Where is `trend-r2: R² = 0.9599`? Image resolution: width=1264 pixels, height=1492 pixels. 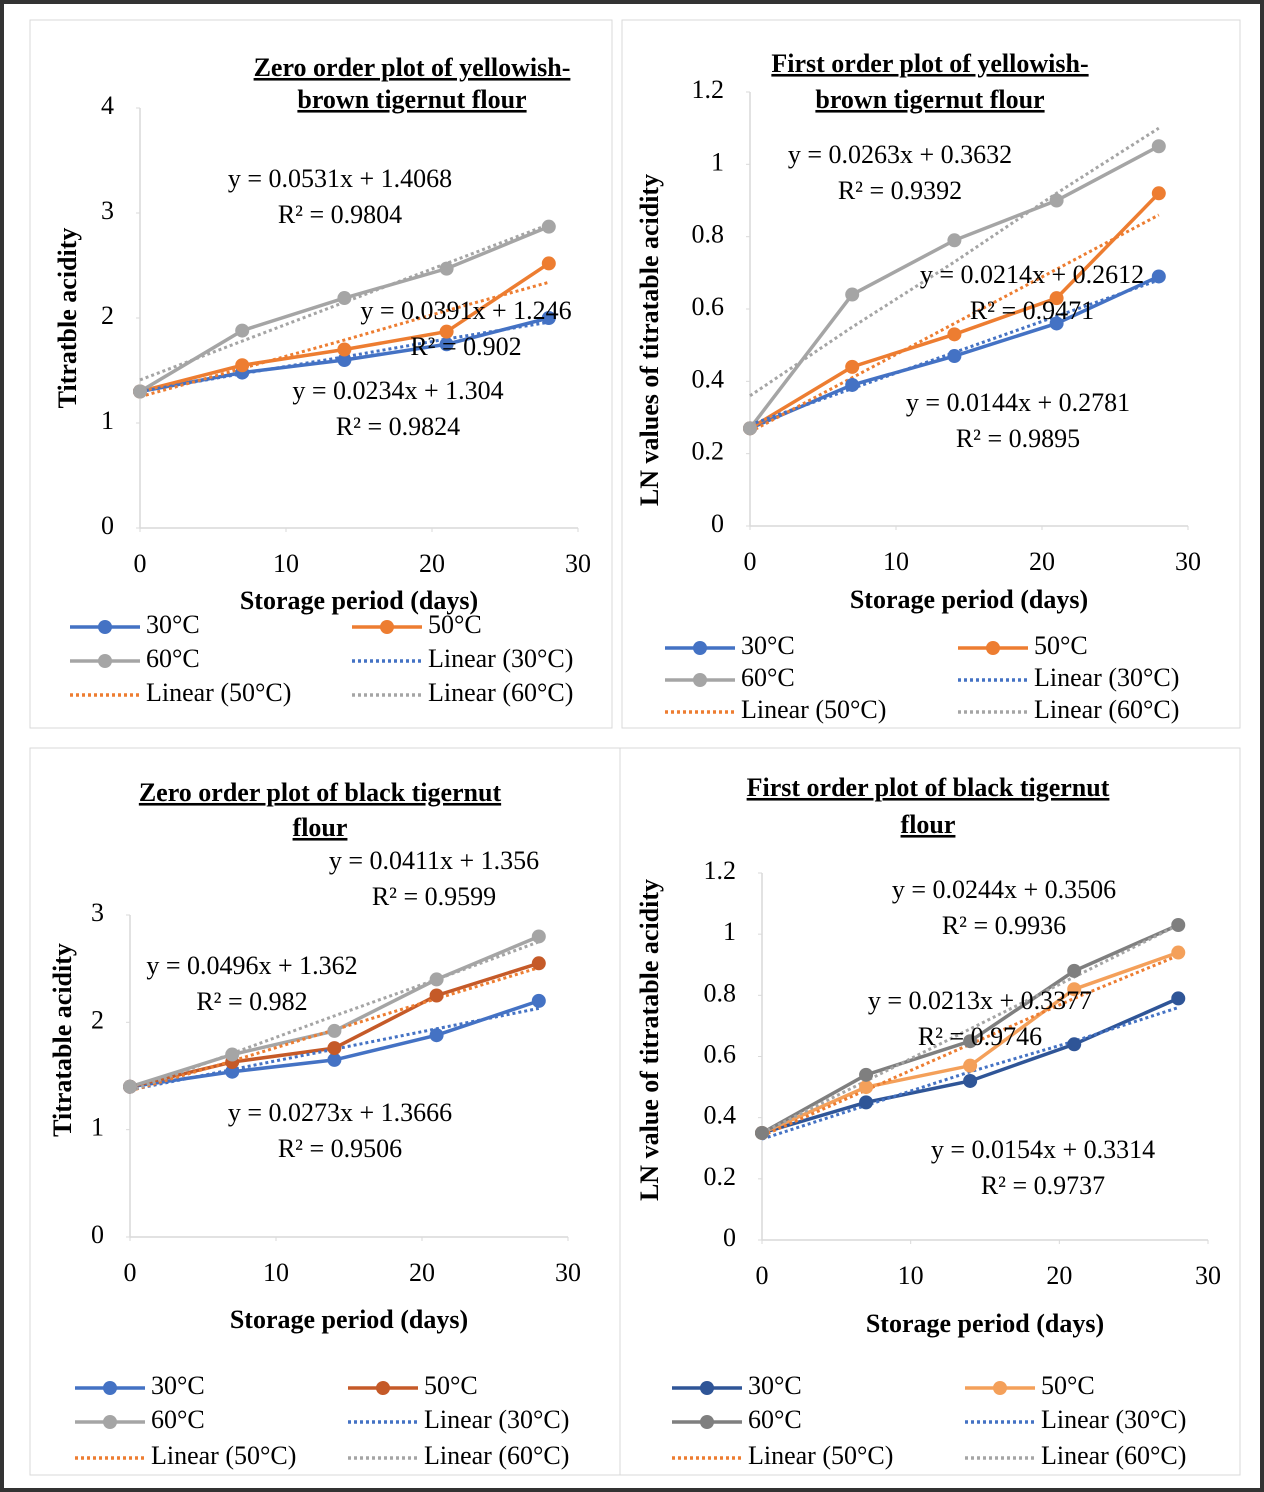 trend-r2: R² = 0.9599 is located at coordinates (434, 896).